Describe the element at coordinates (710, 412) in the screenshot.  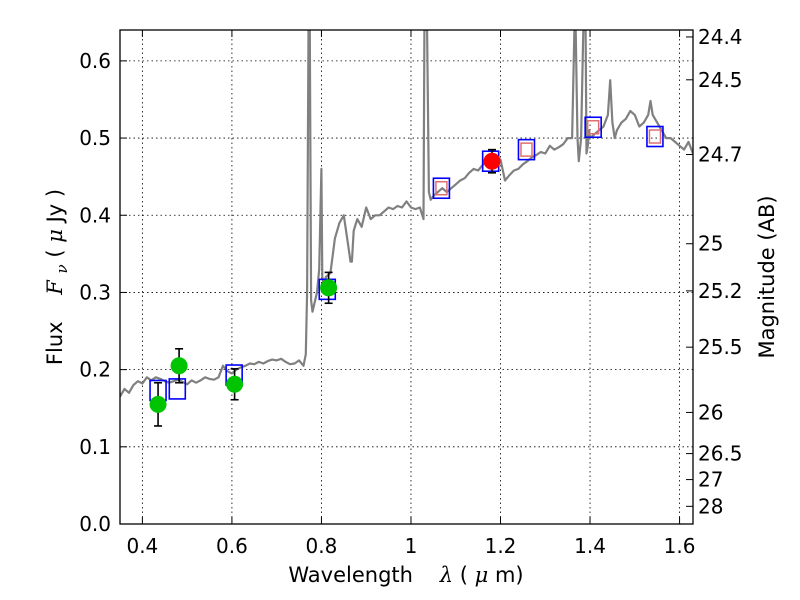
I see `mag-tick-label: 26` at that location.